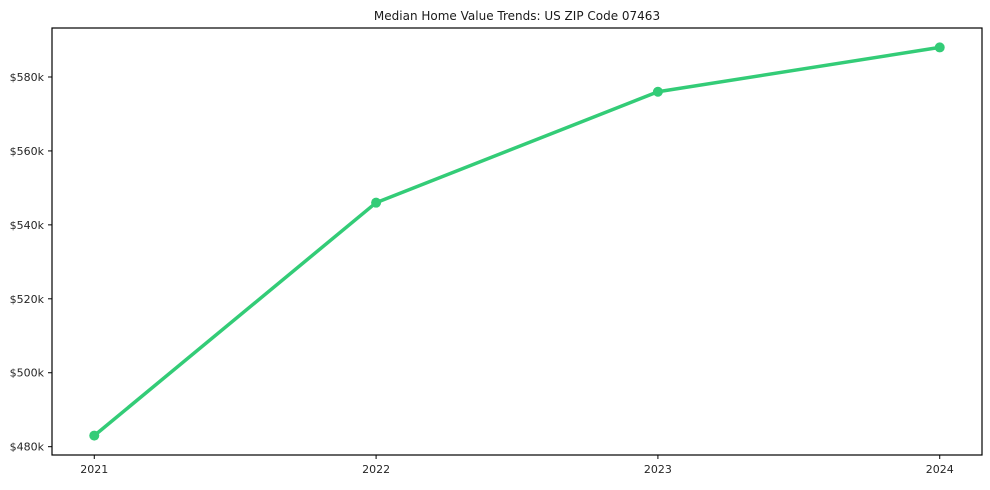 The image size is (990, 490). I want to click on x-tick-label: 2024, so click(940, 469).